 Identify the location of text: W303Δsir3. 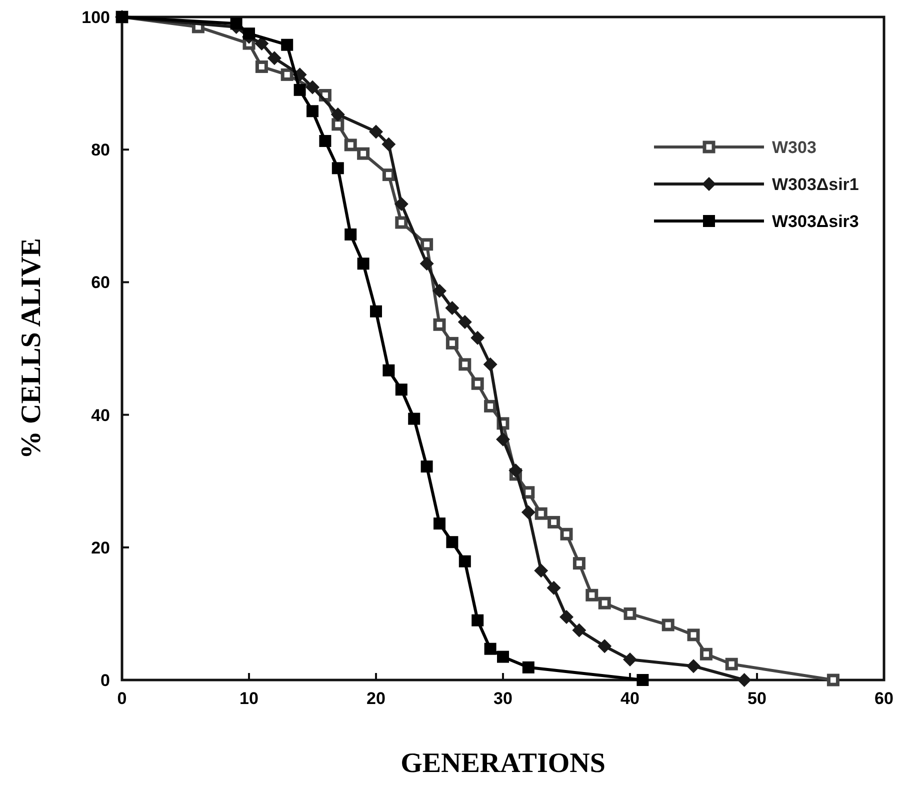
(815, 221).